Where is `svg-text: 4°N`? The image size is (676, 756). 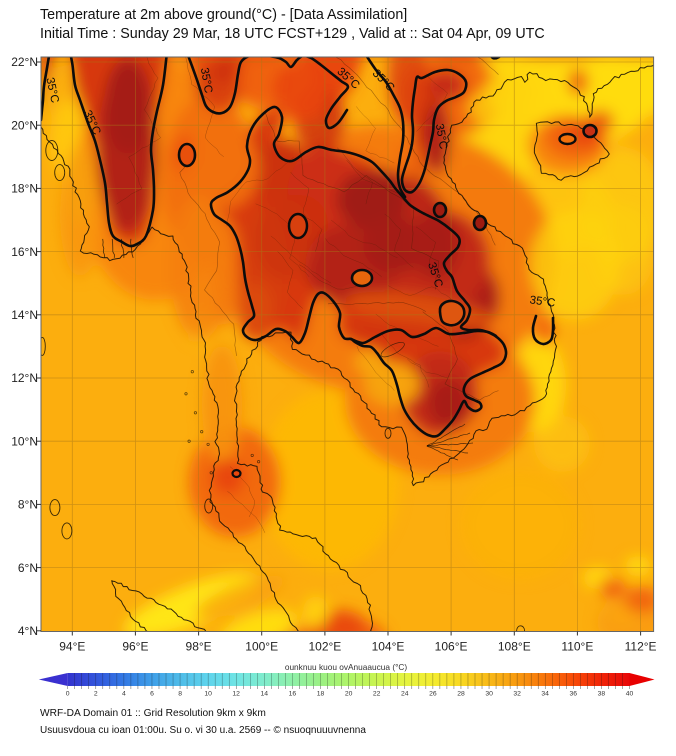
svg-text: 4°N is located at coordinates (28, 631).